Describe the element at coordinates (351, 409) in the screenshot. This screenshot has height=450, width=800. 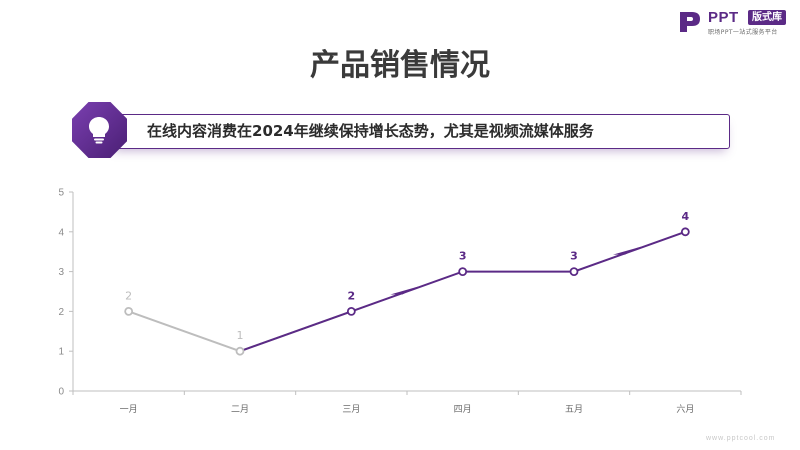
I see `x-tick-label: 三月` at that location.